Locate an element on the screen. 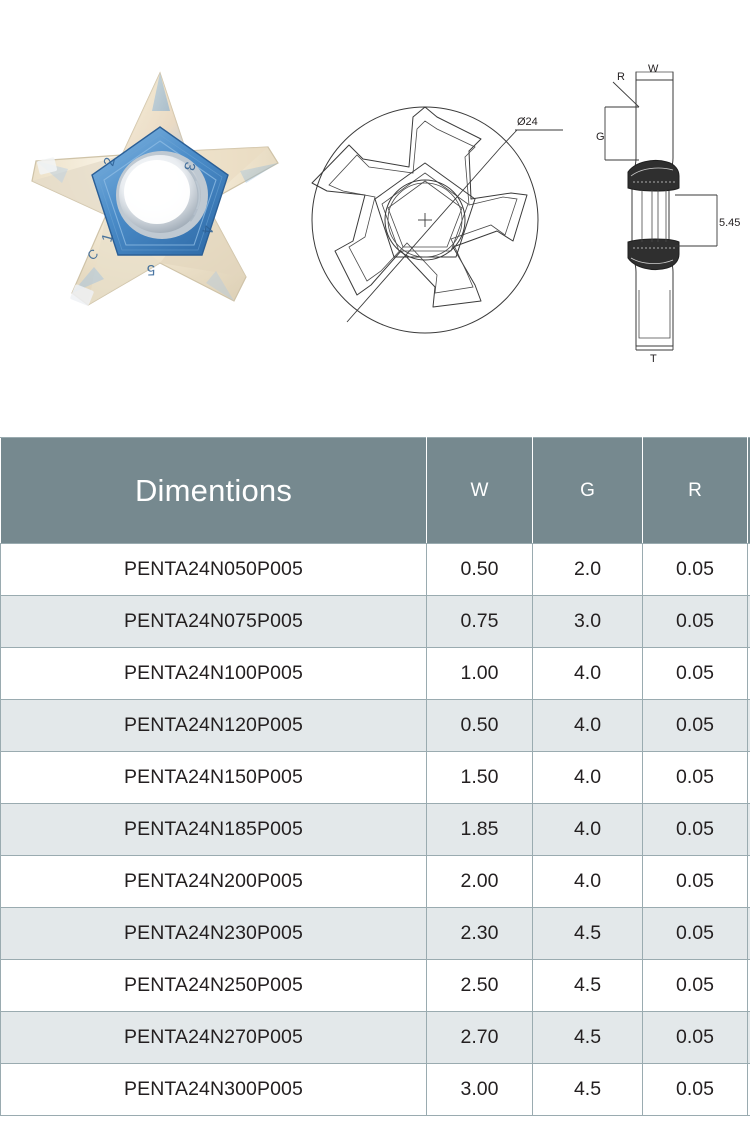 This screenshot has height=1132, width=750. dimension-t: T is located at coordinates (654, 354).